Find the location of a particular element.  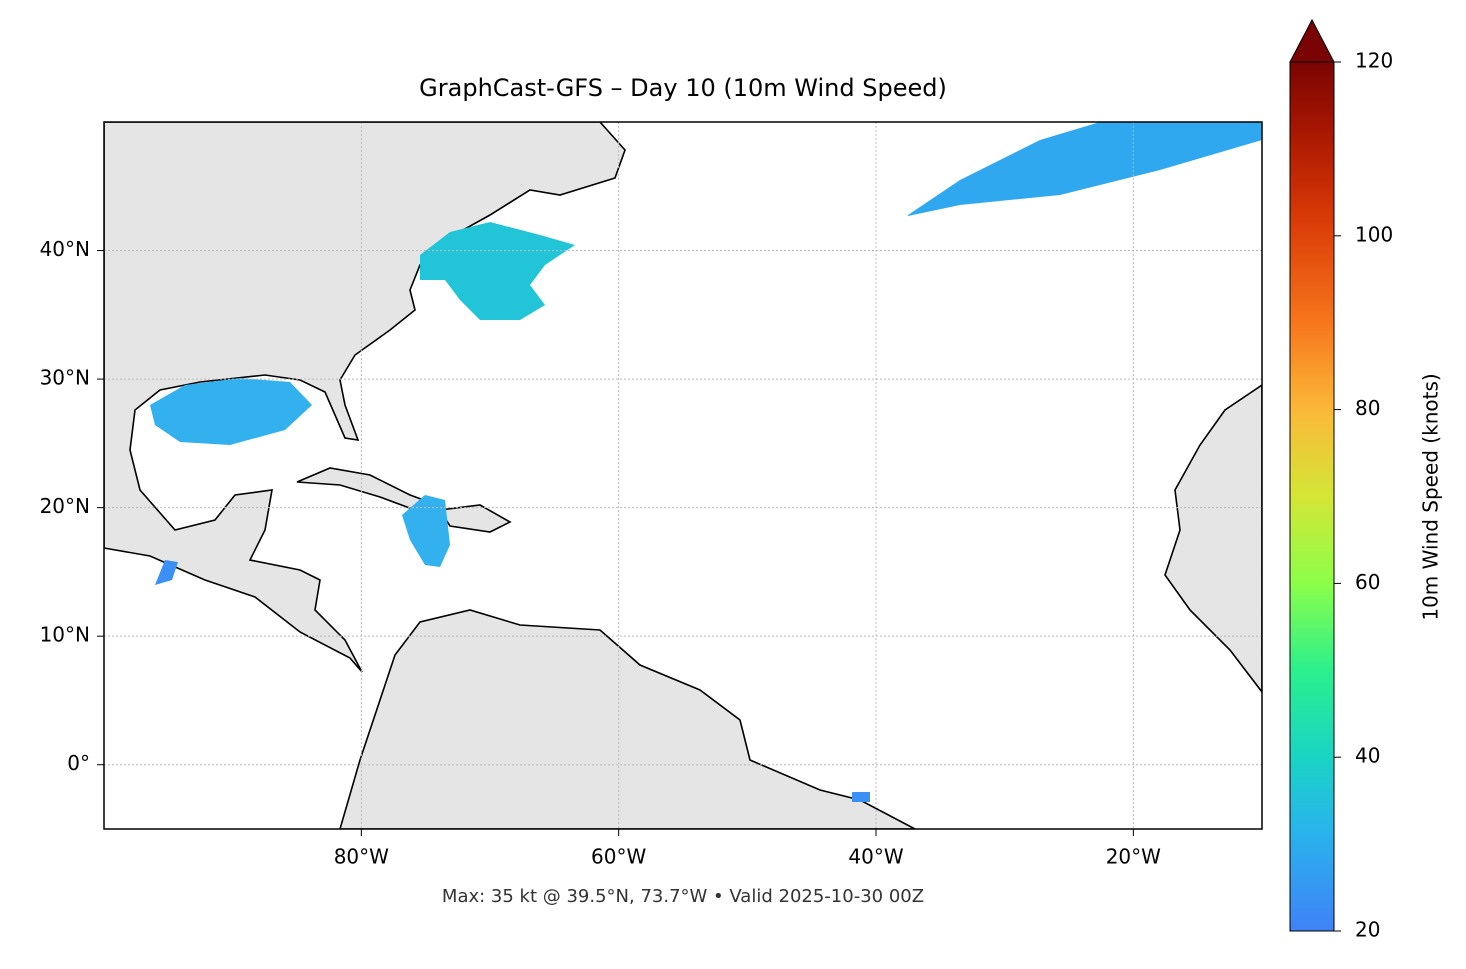

colorbar-tick-label: 80 is located at coordinates (1367, 408).